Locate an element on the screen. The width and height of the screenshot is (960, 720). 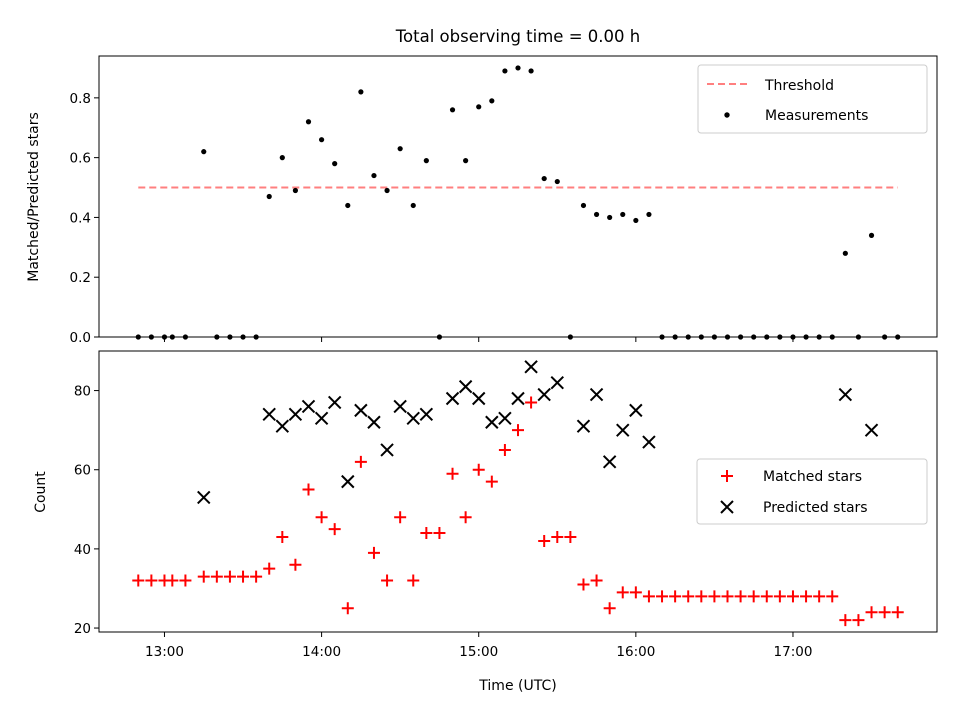
panel-counts-y-axis: 20 40 60 80 is located at coordinates (86, 510).